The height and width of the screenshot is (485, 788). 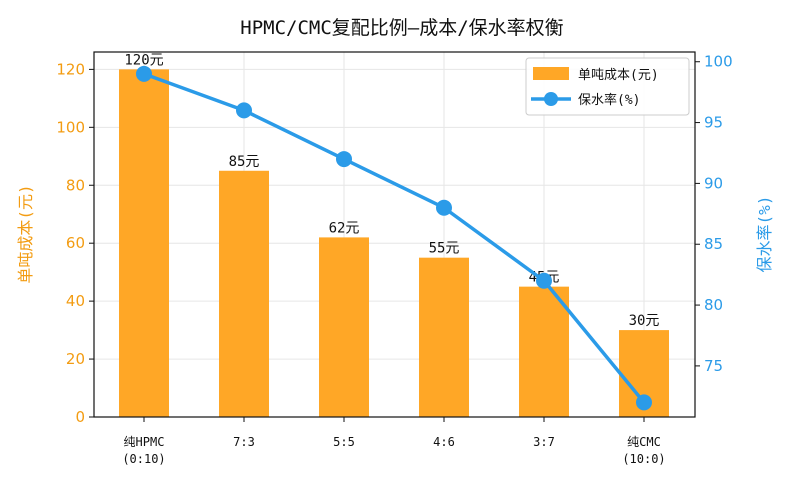 I want to click on left-tick-label: 40, so click(x=75, y=301).